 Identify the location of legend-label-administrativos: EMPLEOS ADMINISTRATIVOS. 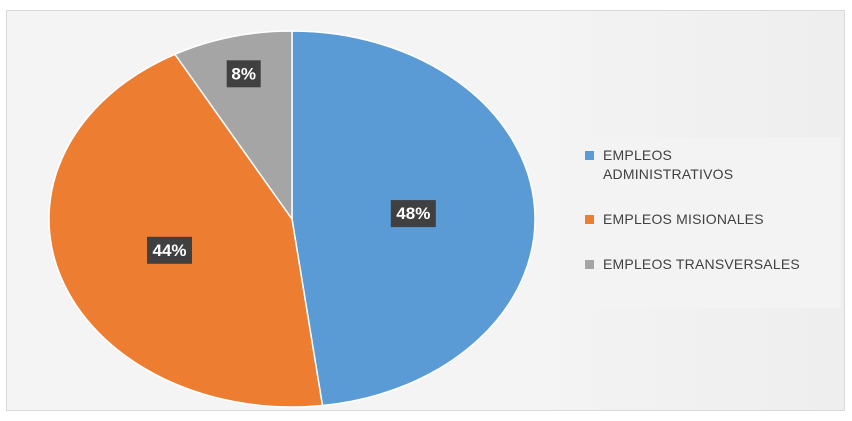
(668, 164).